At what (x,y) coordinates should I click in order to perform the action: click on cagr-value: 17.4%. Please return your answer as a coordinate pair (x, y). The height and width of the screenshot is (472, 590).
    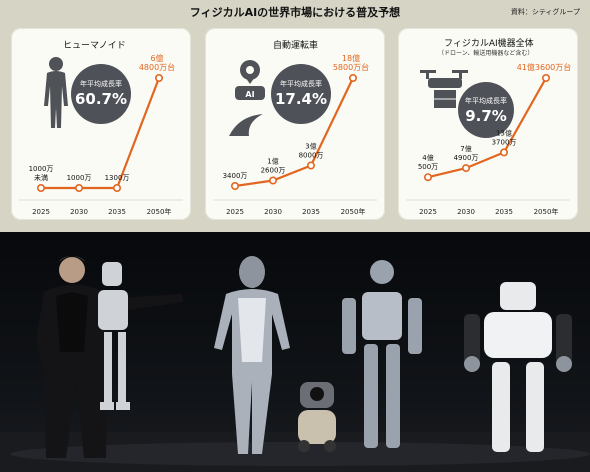
    Looking at the image, I should click on (301, 99).